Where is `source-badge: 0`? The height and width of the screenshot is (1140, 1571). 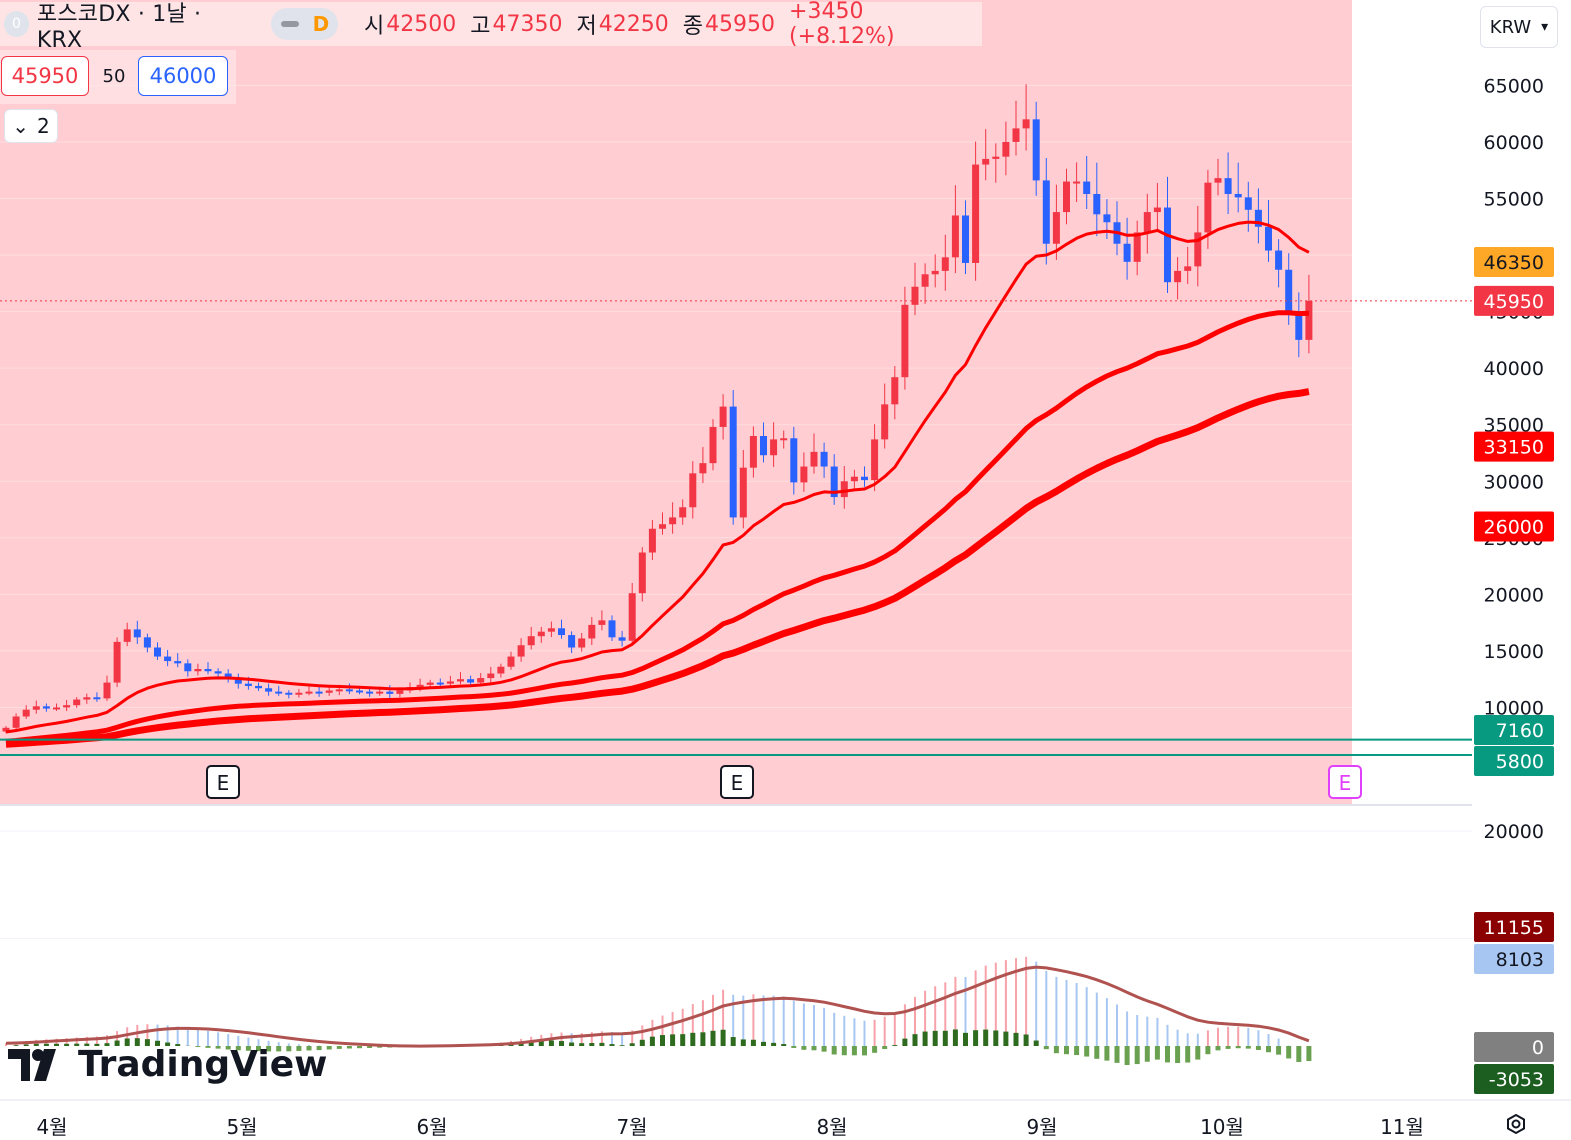
source-badge: 0 is located at coordinates (16, 24).